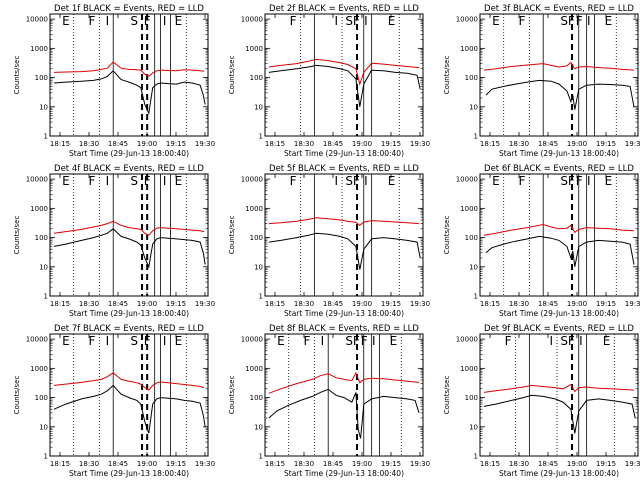 The width and height of the screenshot is (640, 480). I want to click on panel-title: Det 6f BLACK = Events, RED = LLD, so click(559, 169).